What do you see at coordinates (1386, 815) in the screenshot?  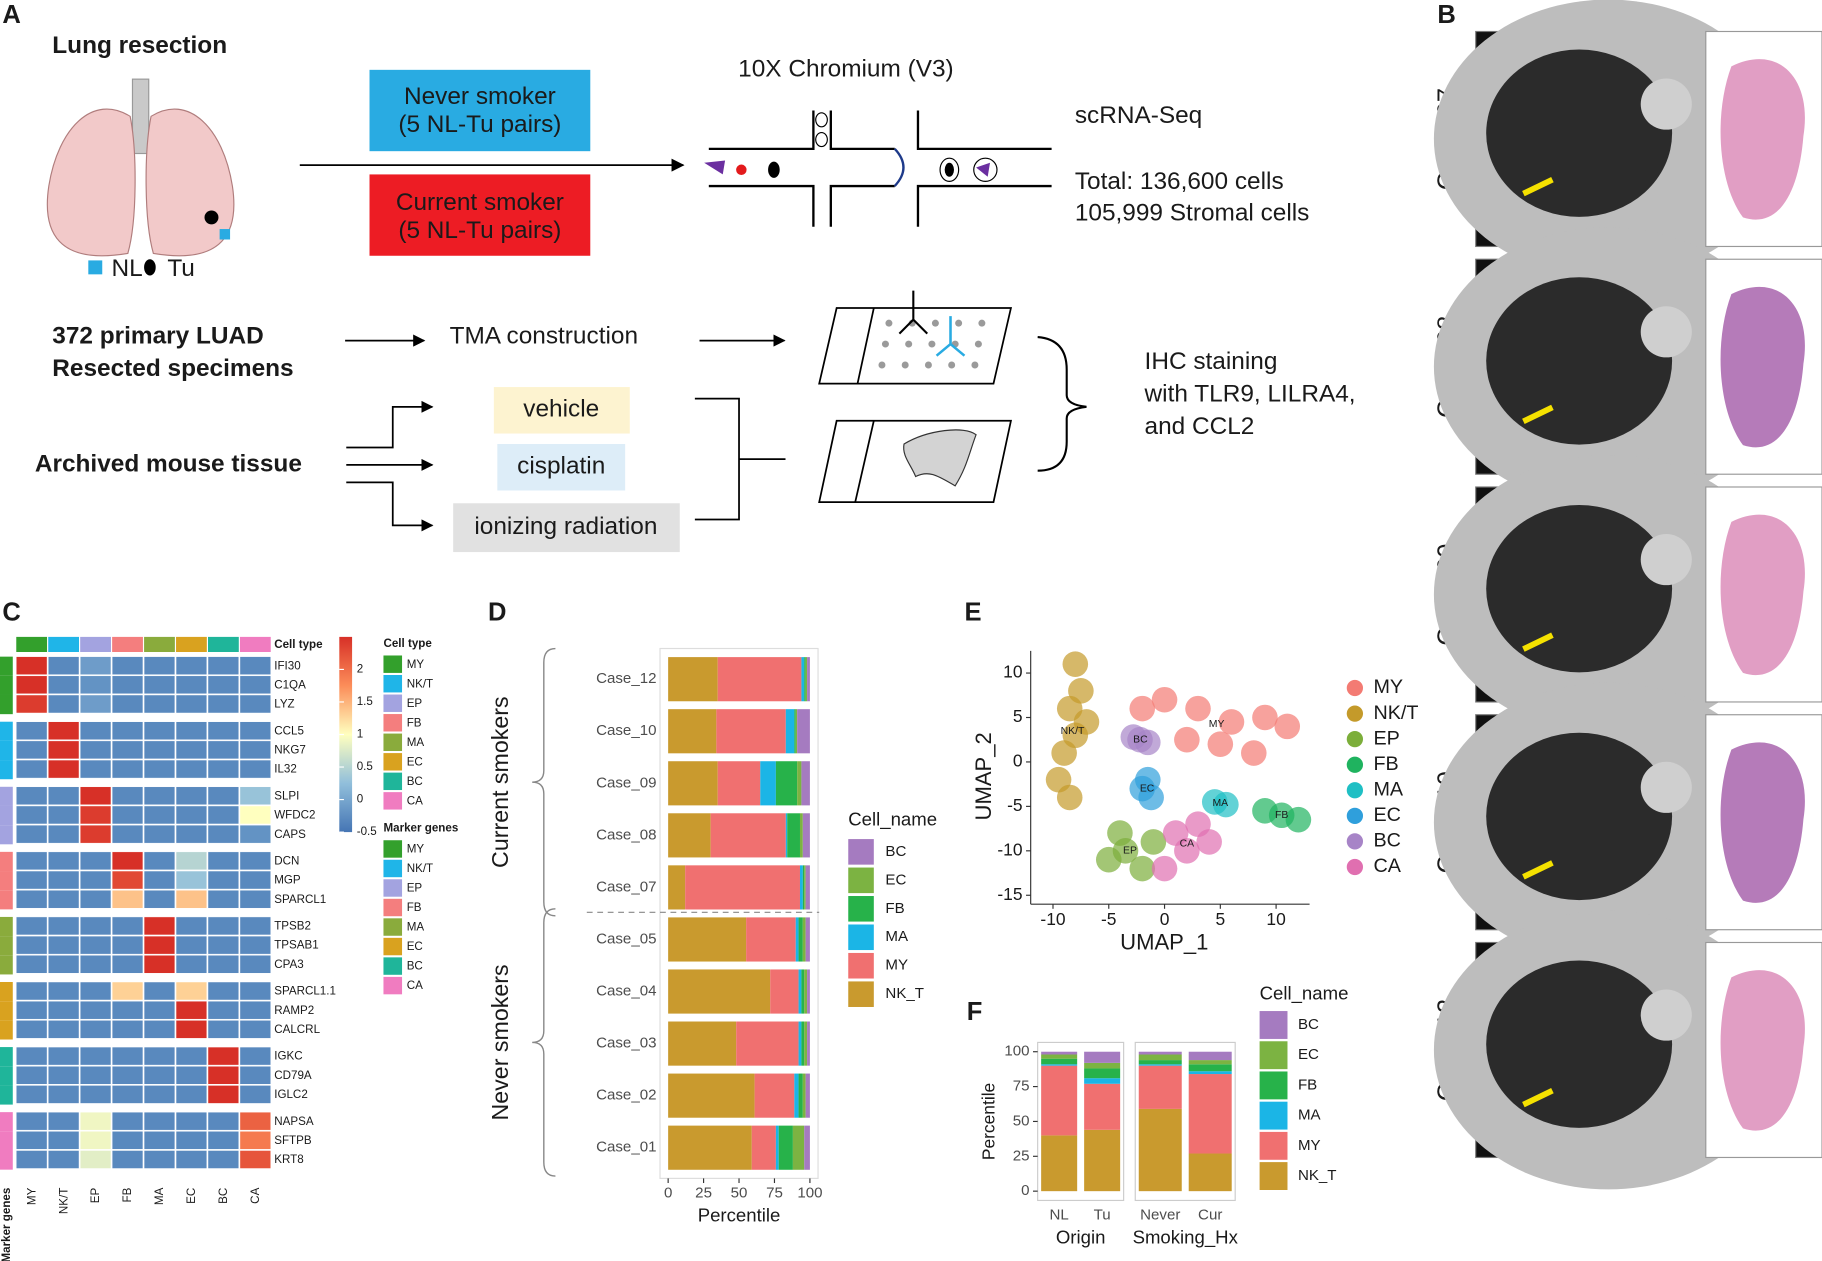 I see `legend-label: EC` at bounding box center [1386, 815].